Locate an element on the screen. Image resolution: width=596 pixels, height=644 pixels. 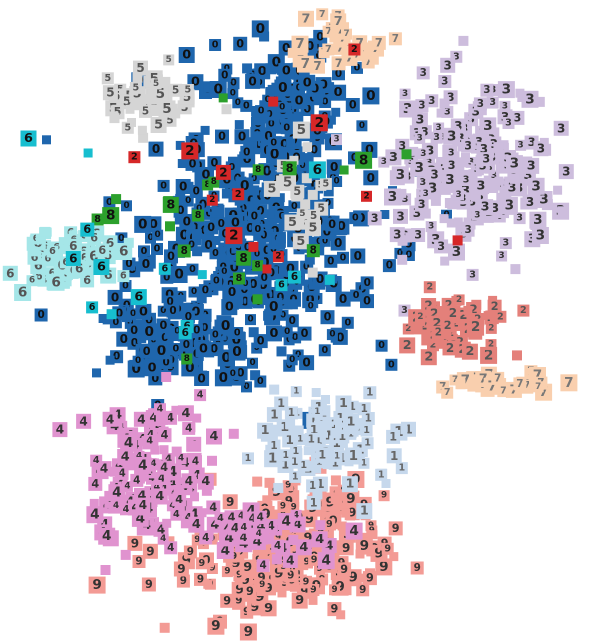
point-digit-1: 1 is located at coordinates (311, 439).